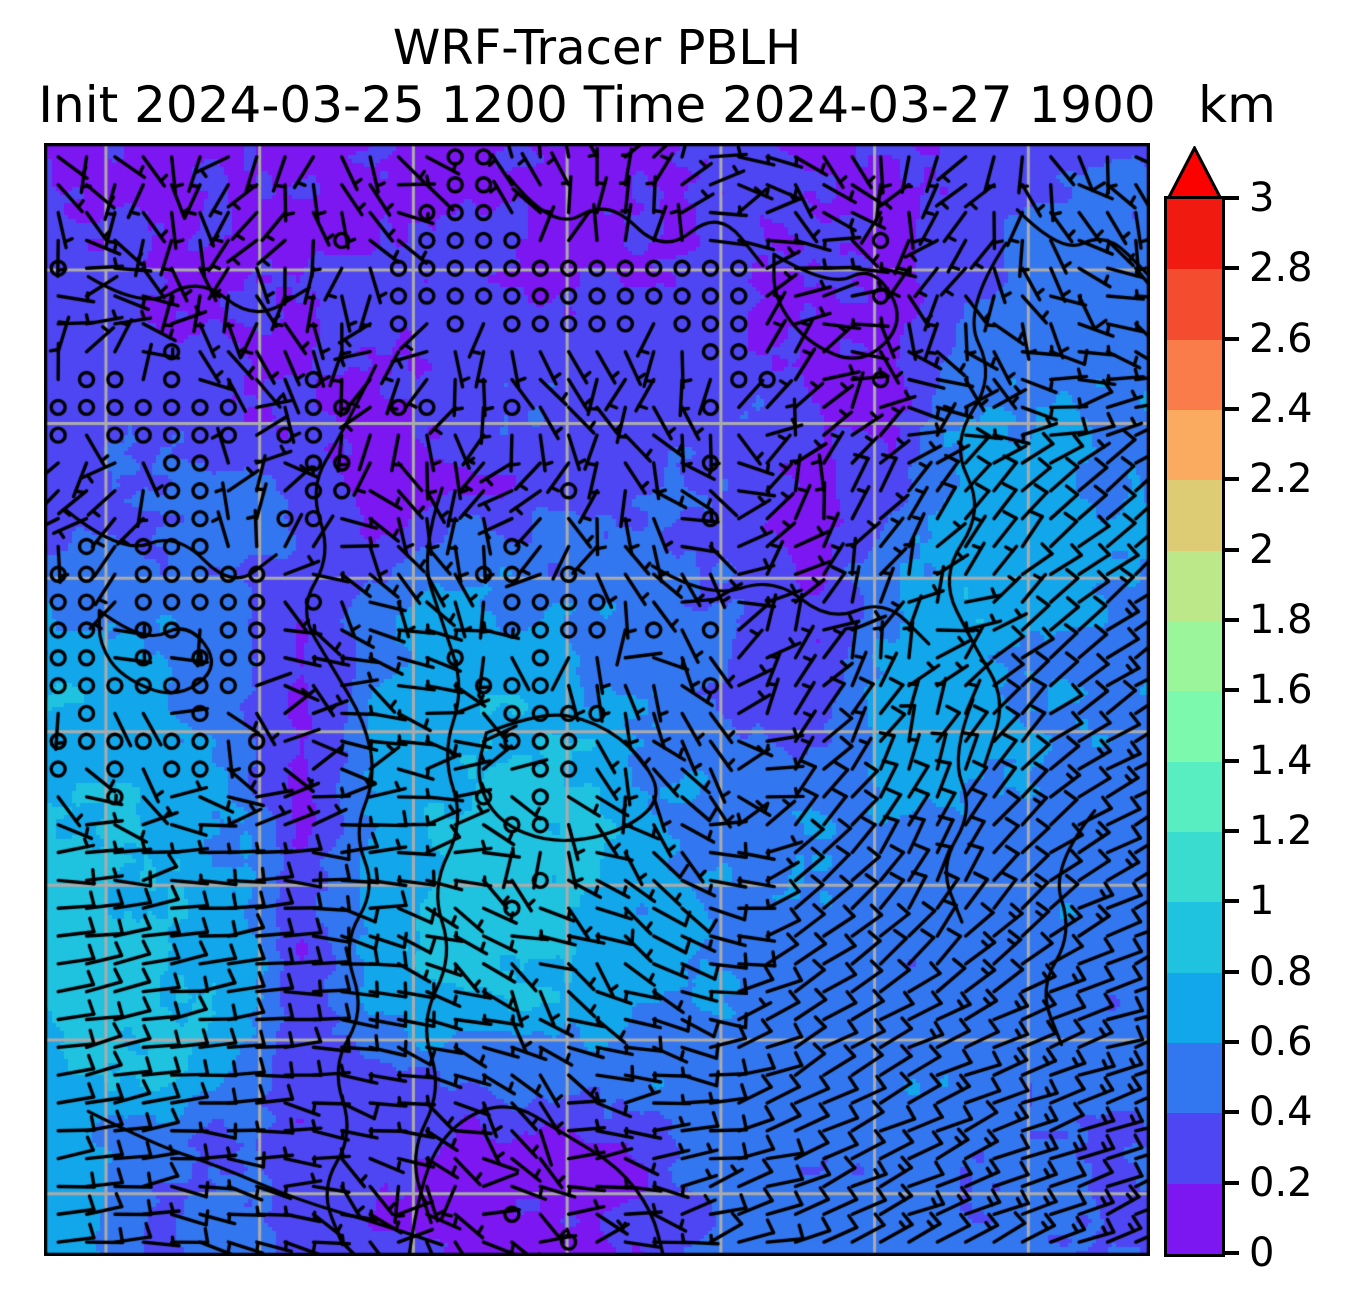 The width and height of the screenshot is (1347, 1311). What do you see at coordinates (1281, 479) in the screenshot?
I see `colorbar-tick-label: 2.2` at bounding box center [1281, 479].